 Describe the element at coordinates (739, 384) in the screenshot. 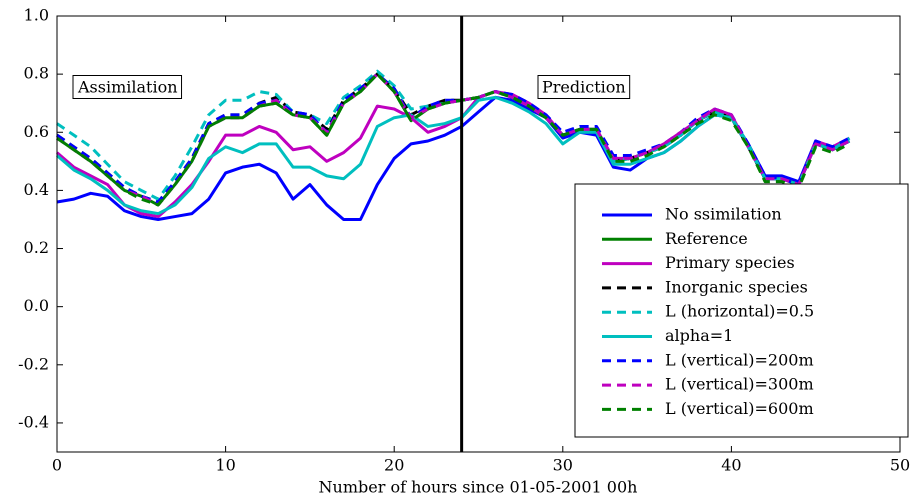

I see `legend-label: L (vertical)=300m` at that location.